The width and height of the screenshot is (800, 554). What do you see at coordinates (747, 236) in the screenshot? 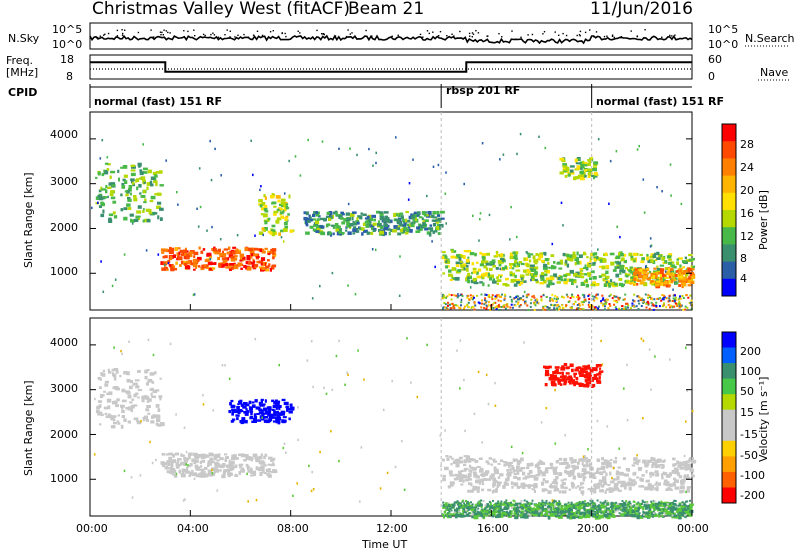
I see `power-cbar-tick: 12` at bounding box center [747, 236].